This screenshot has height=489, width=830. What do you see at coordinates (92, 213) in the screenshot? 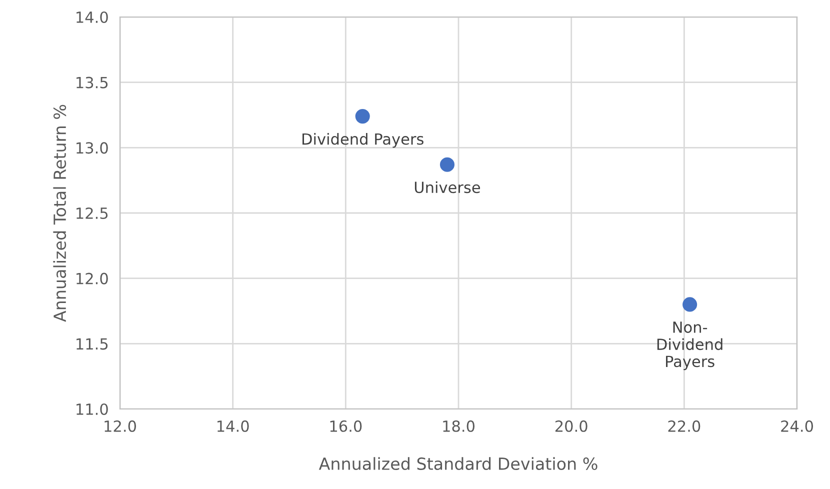
I see `y-tick-label: 12.5` at bounding box center [92, 213].